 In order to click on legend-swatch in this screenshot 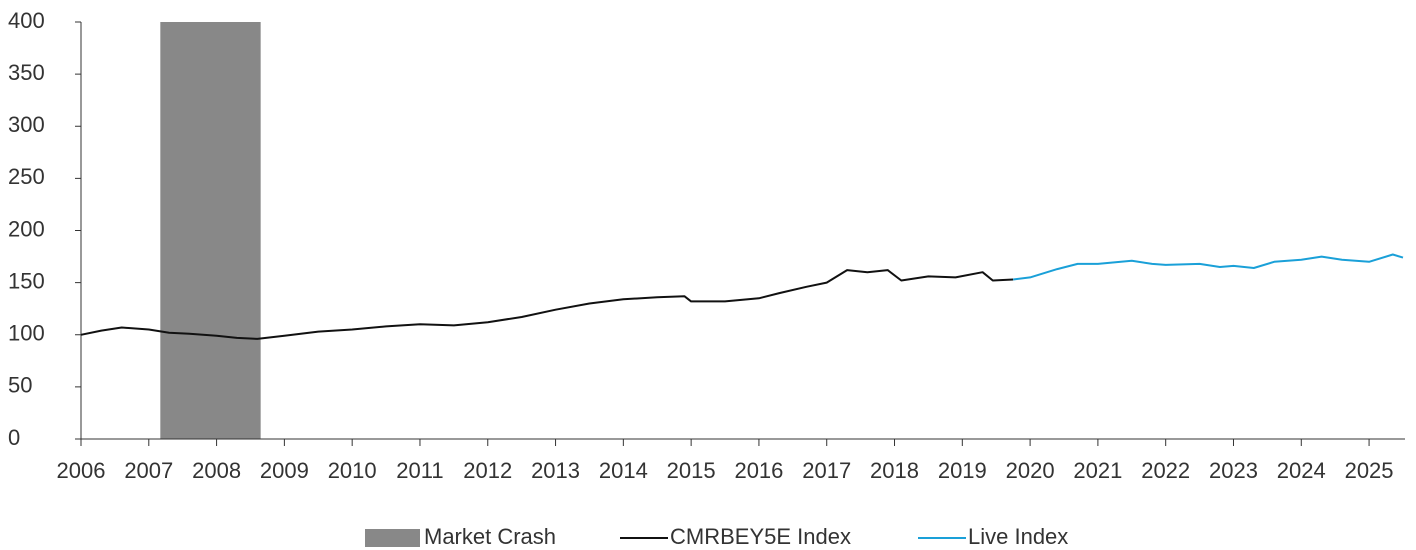, I will do `click(392, 538)`.